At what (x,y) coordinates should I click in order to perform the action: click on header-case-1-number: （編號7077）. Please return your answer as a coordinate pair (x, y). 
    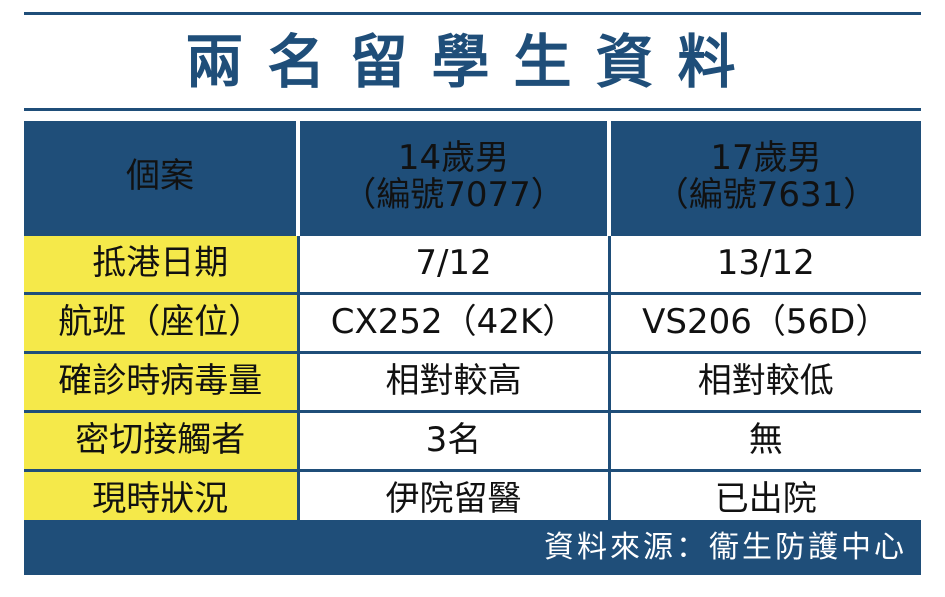
    Looking at the image, I should click on (453, 195).